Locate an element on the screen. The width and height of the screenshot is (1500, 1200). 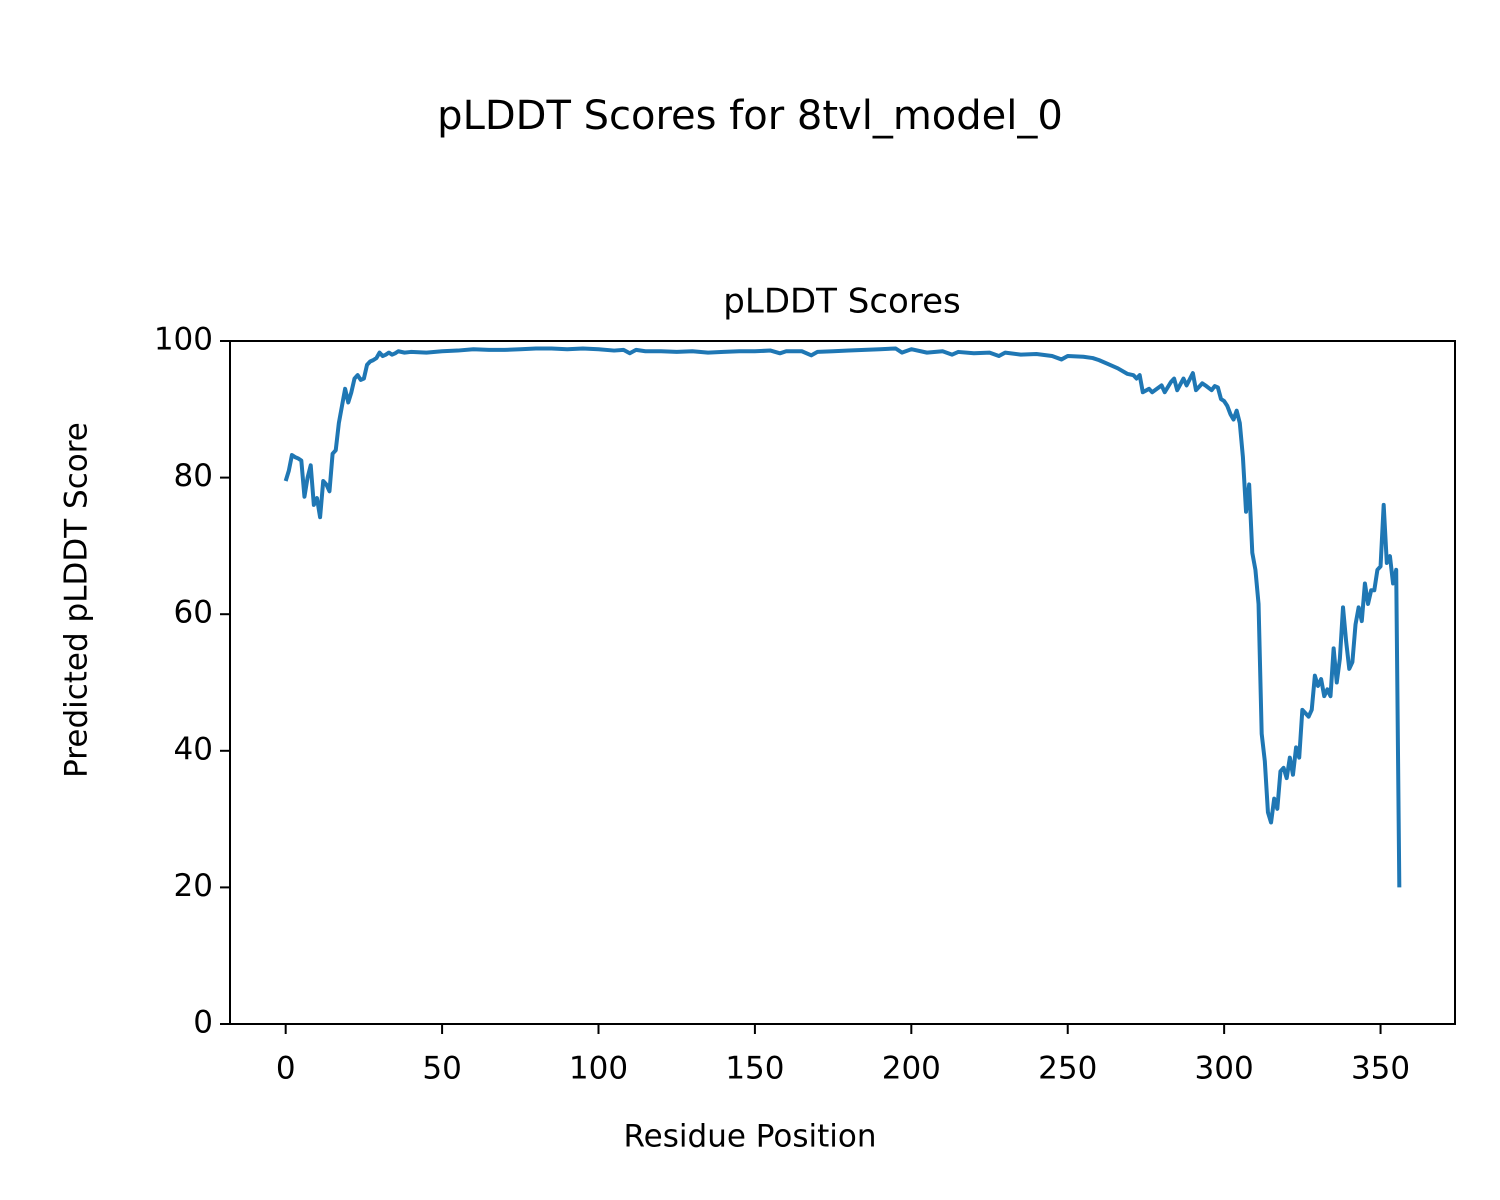
x-tick-label: 300 is located at coordinates (1224, 1069).